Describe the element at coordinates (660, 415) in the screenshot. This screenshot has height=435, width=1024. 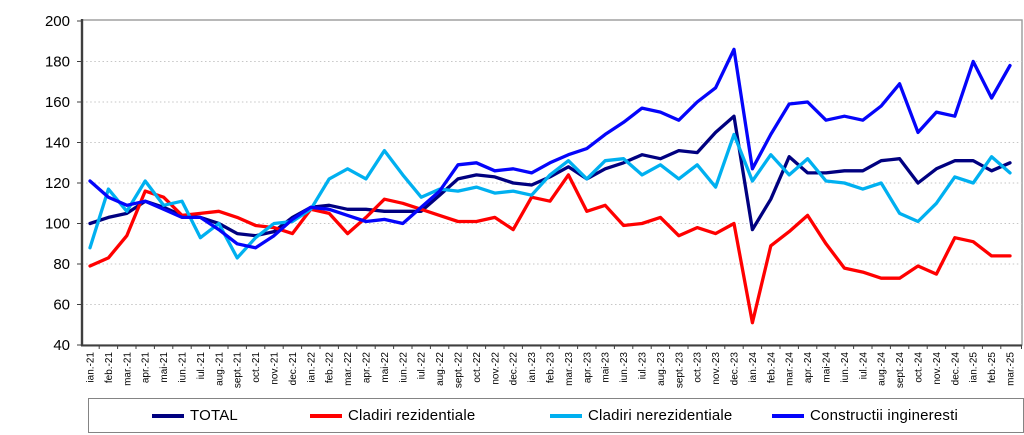
I see `legend-label-cladiri-nerezidentiale: Cladiri nerezidentiale` at that location.